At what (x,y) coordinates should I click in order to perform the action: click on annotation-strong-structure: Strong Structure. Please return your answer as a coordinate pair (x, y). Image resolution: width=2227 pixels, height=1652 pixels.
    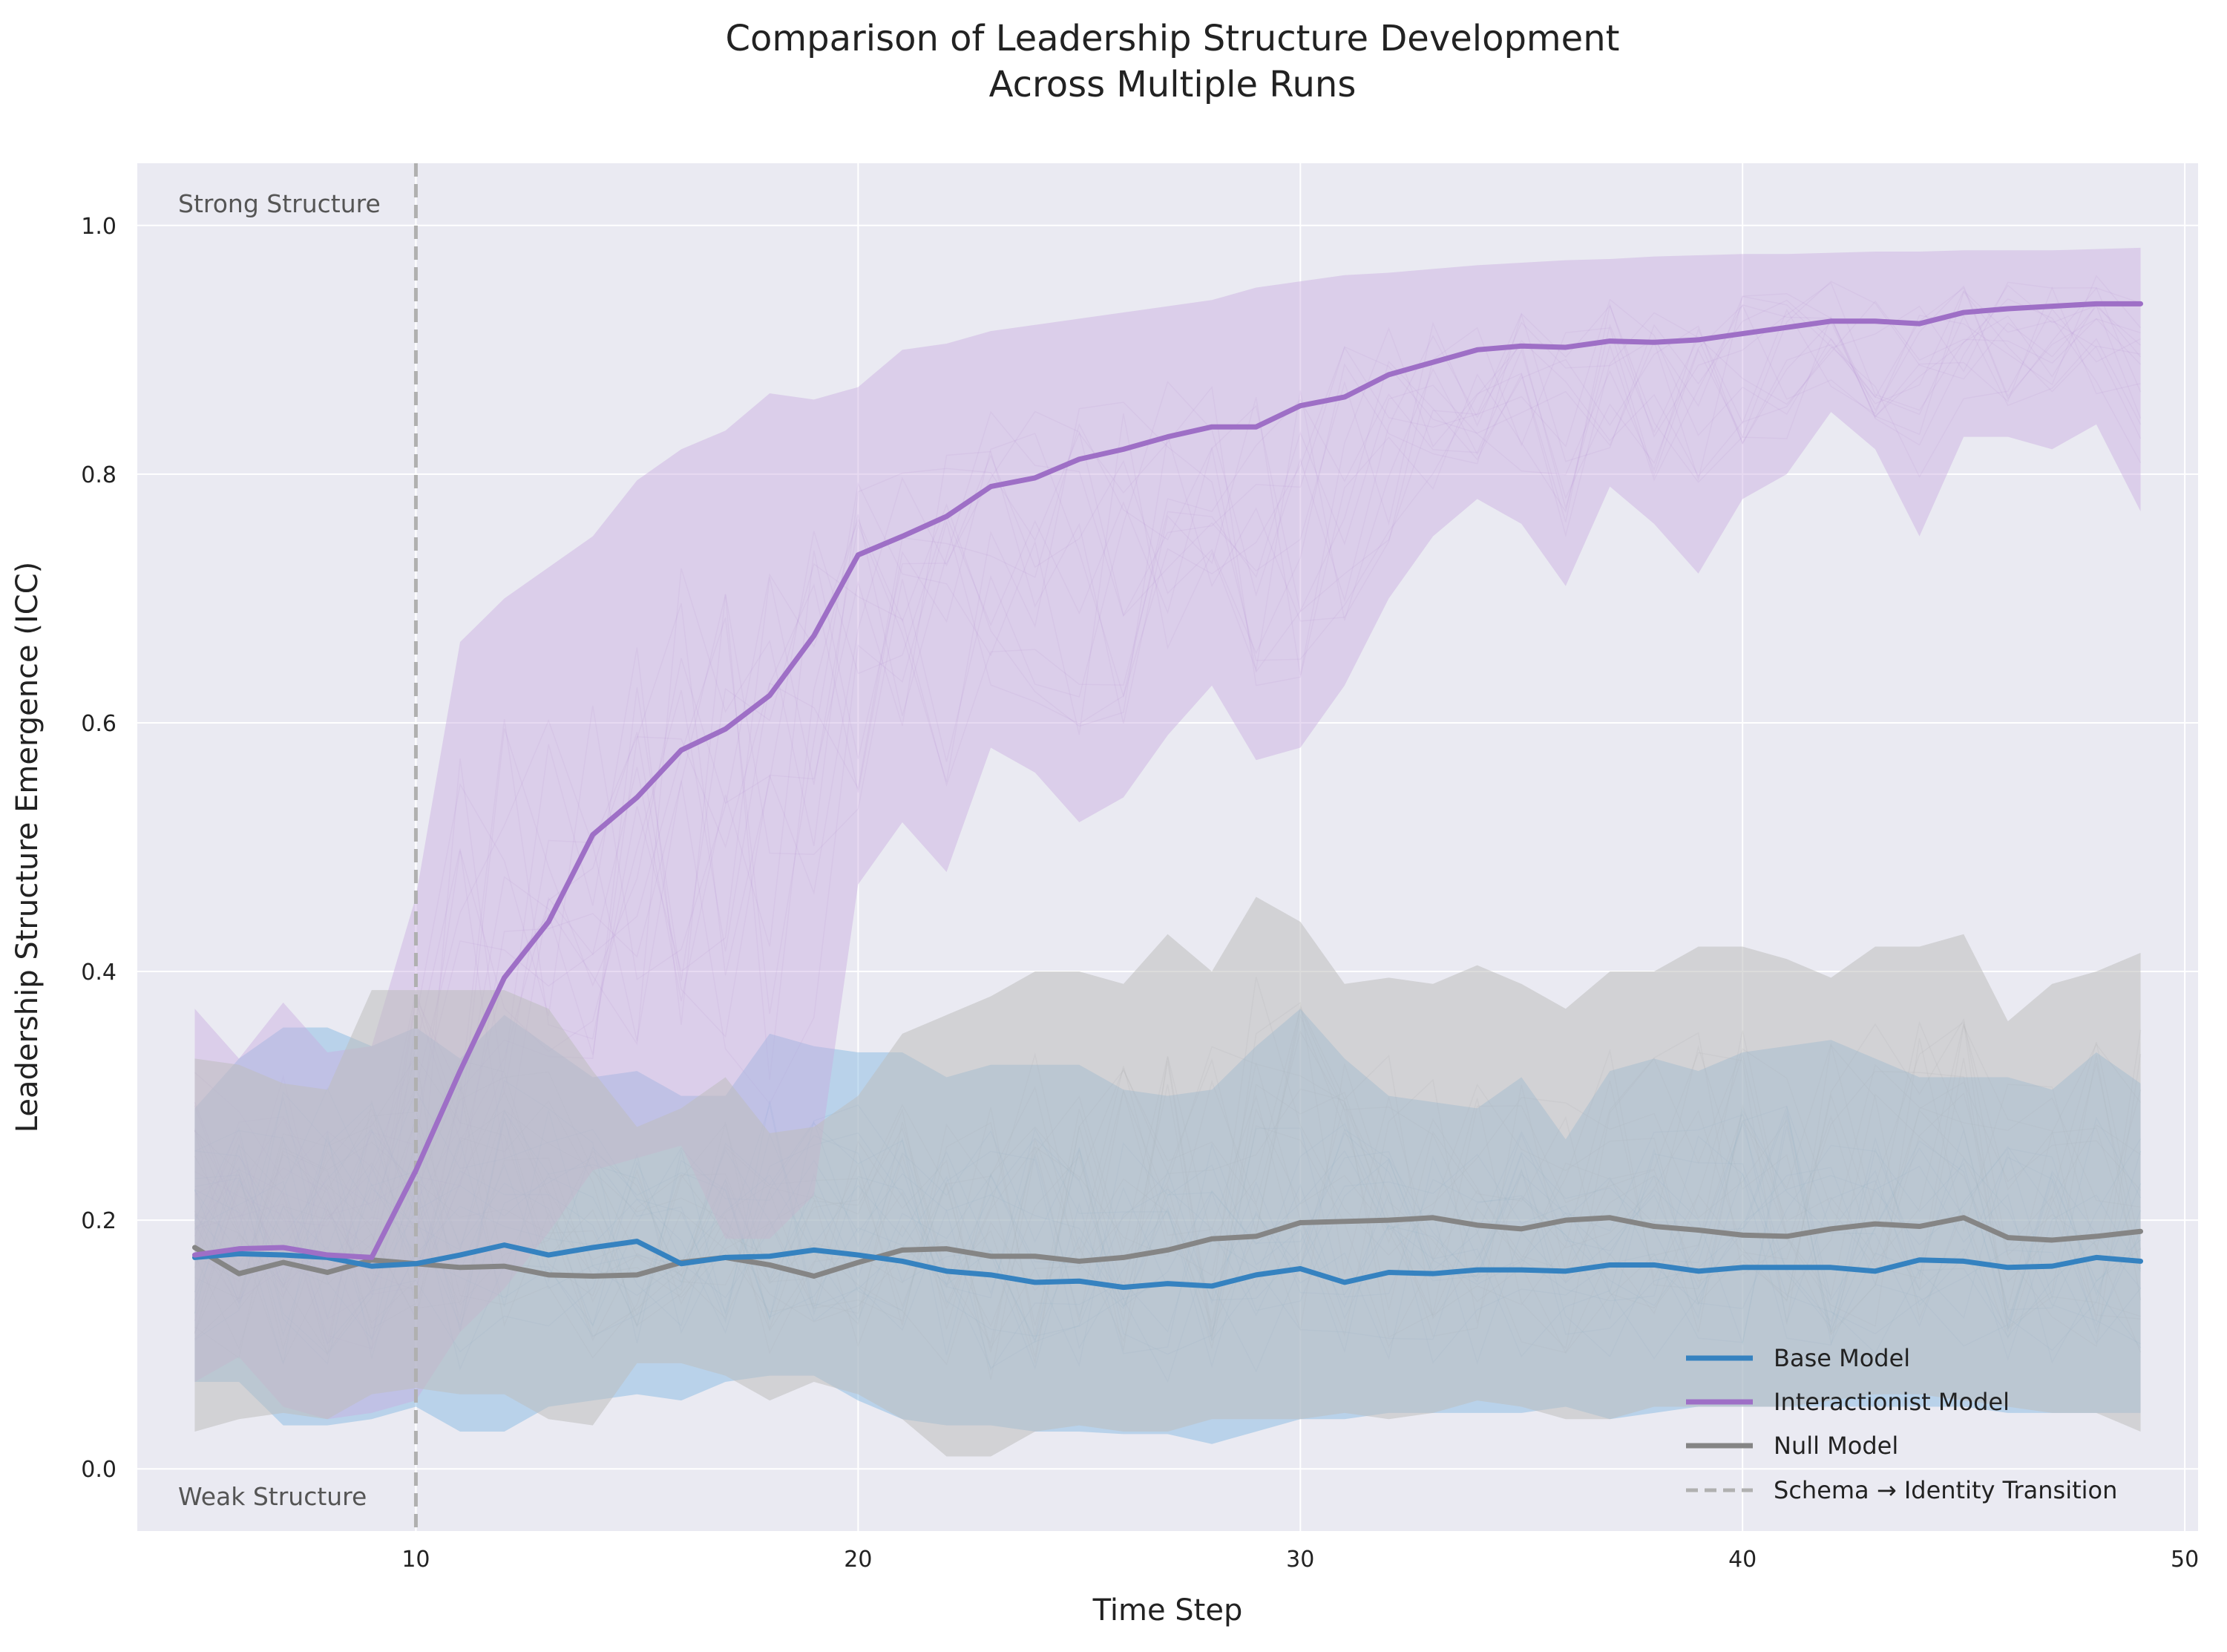
    Looking at the image, I should click on (279, 203).